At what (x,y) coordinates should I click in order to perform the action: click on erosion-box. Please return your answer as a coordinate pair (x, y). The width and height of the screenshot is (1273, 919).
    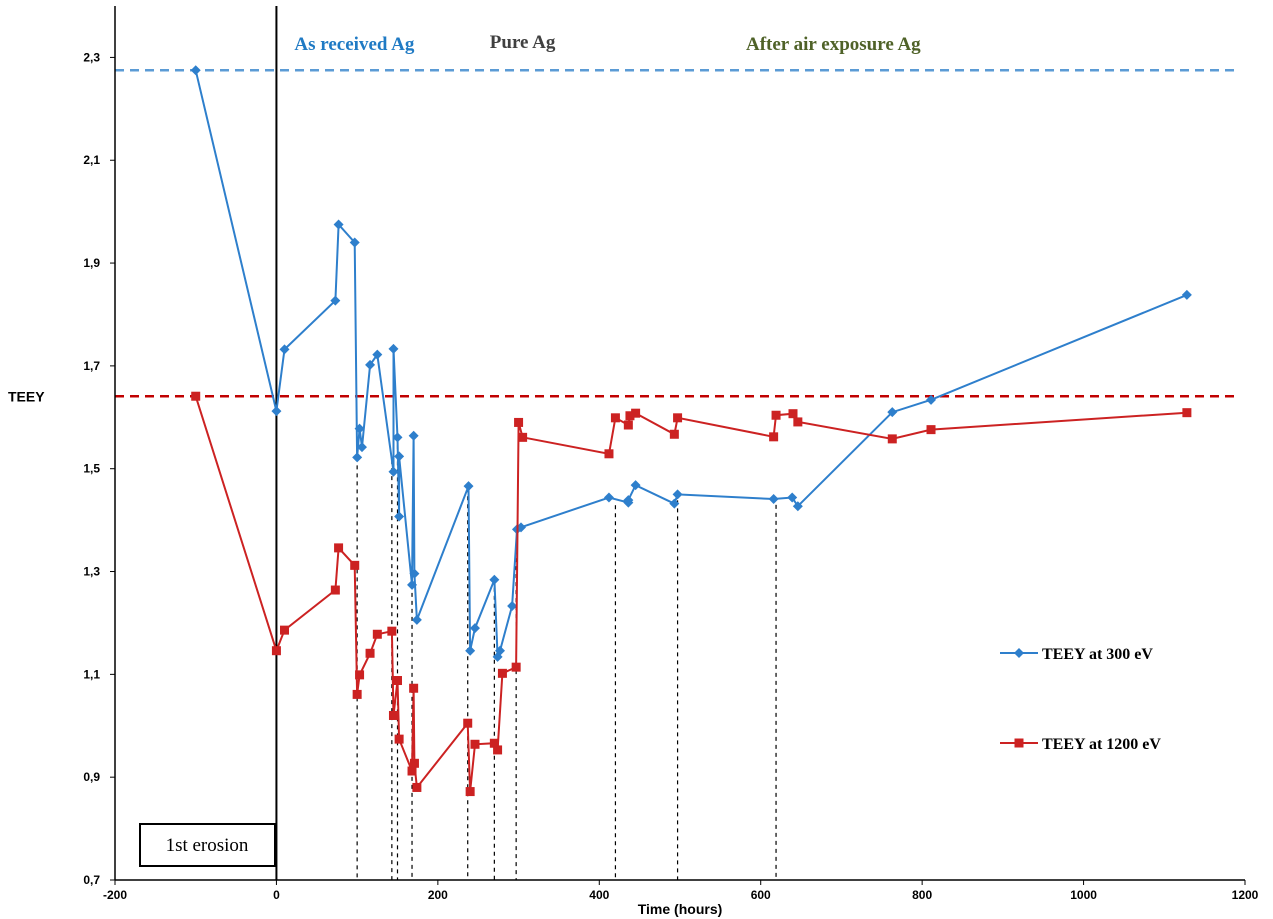
    Looking at the image, I should click on (207, 845).